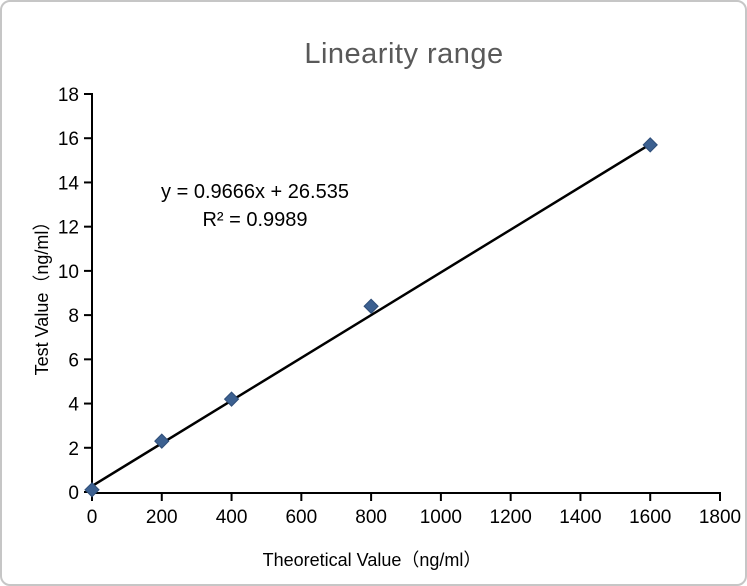 Image resolution: width=747 pixels, height=586 pixels. Describe the element at coordinates (371, 517) in the screenshot. I see `x-tick-label: 800` at that location.